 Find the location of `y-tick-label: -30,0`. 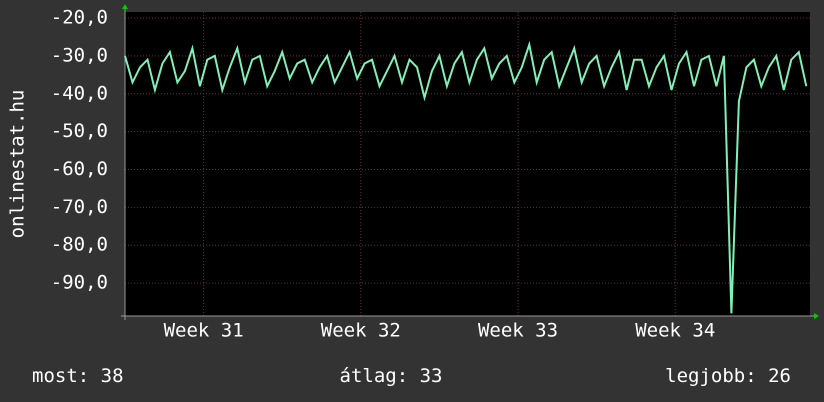

y-tick-label: -30,0 is located at coordinates (79, 55).